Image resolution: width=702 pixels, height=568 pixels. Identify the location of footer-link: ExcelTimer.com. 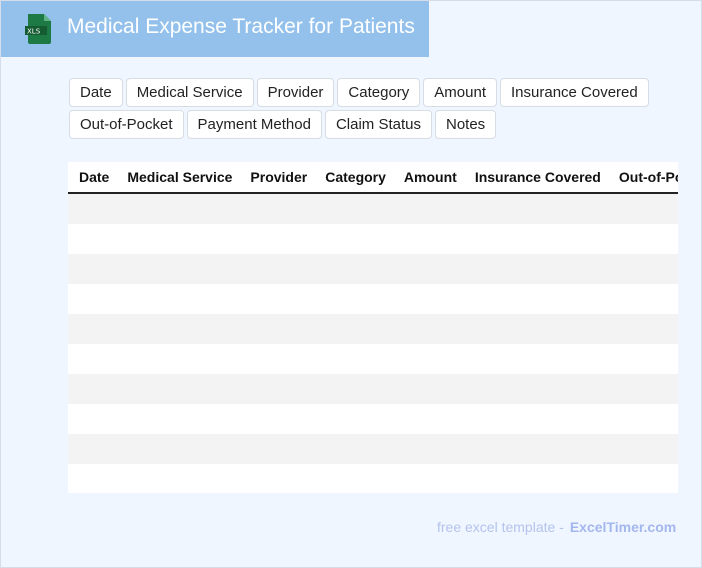
(623, 527).